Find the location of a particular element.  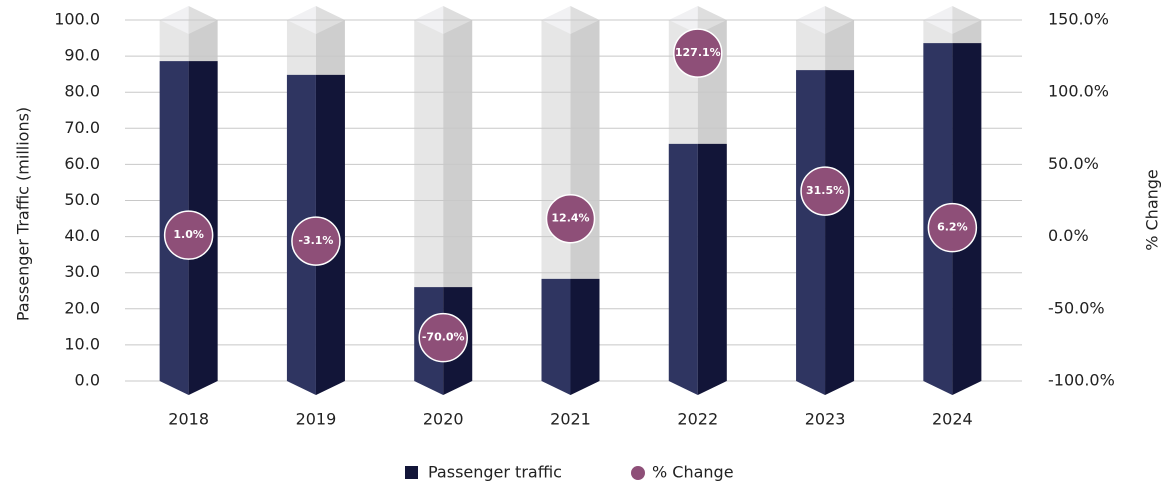

y-tick-label: 20.0 is located at coordinates (82, 307).